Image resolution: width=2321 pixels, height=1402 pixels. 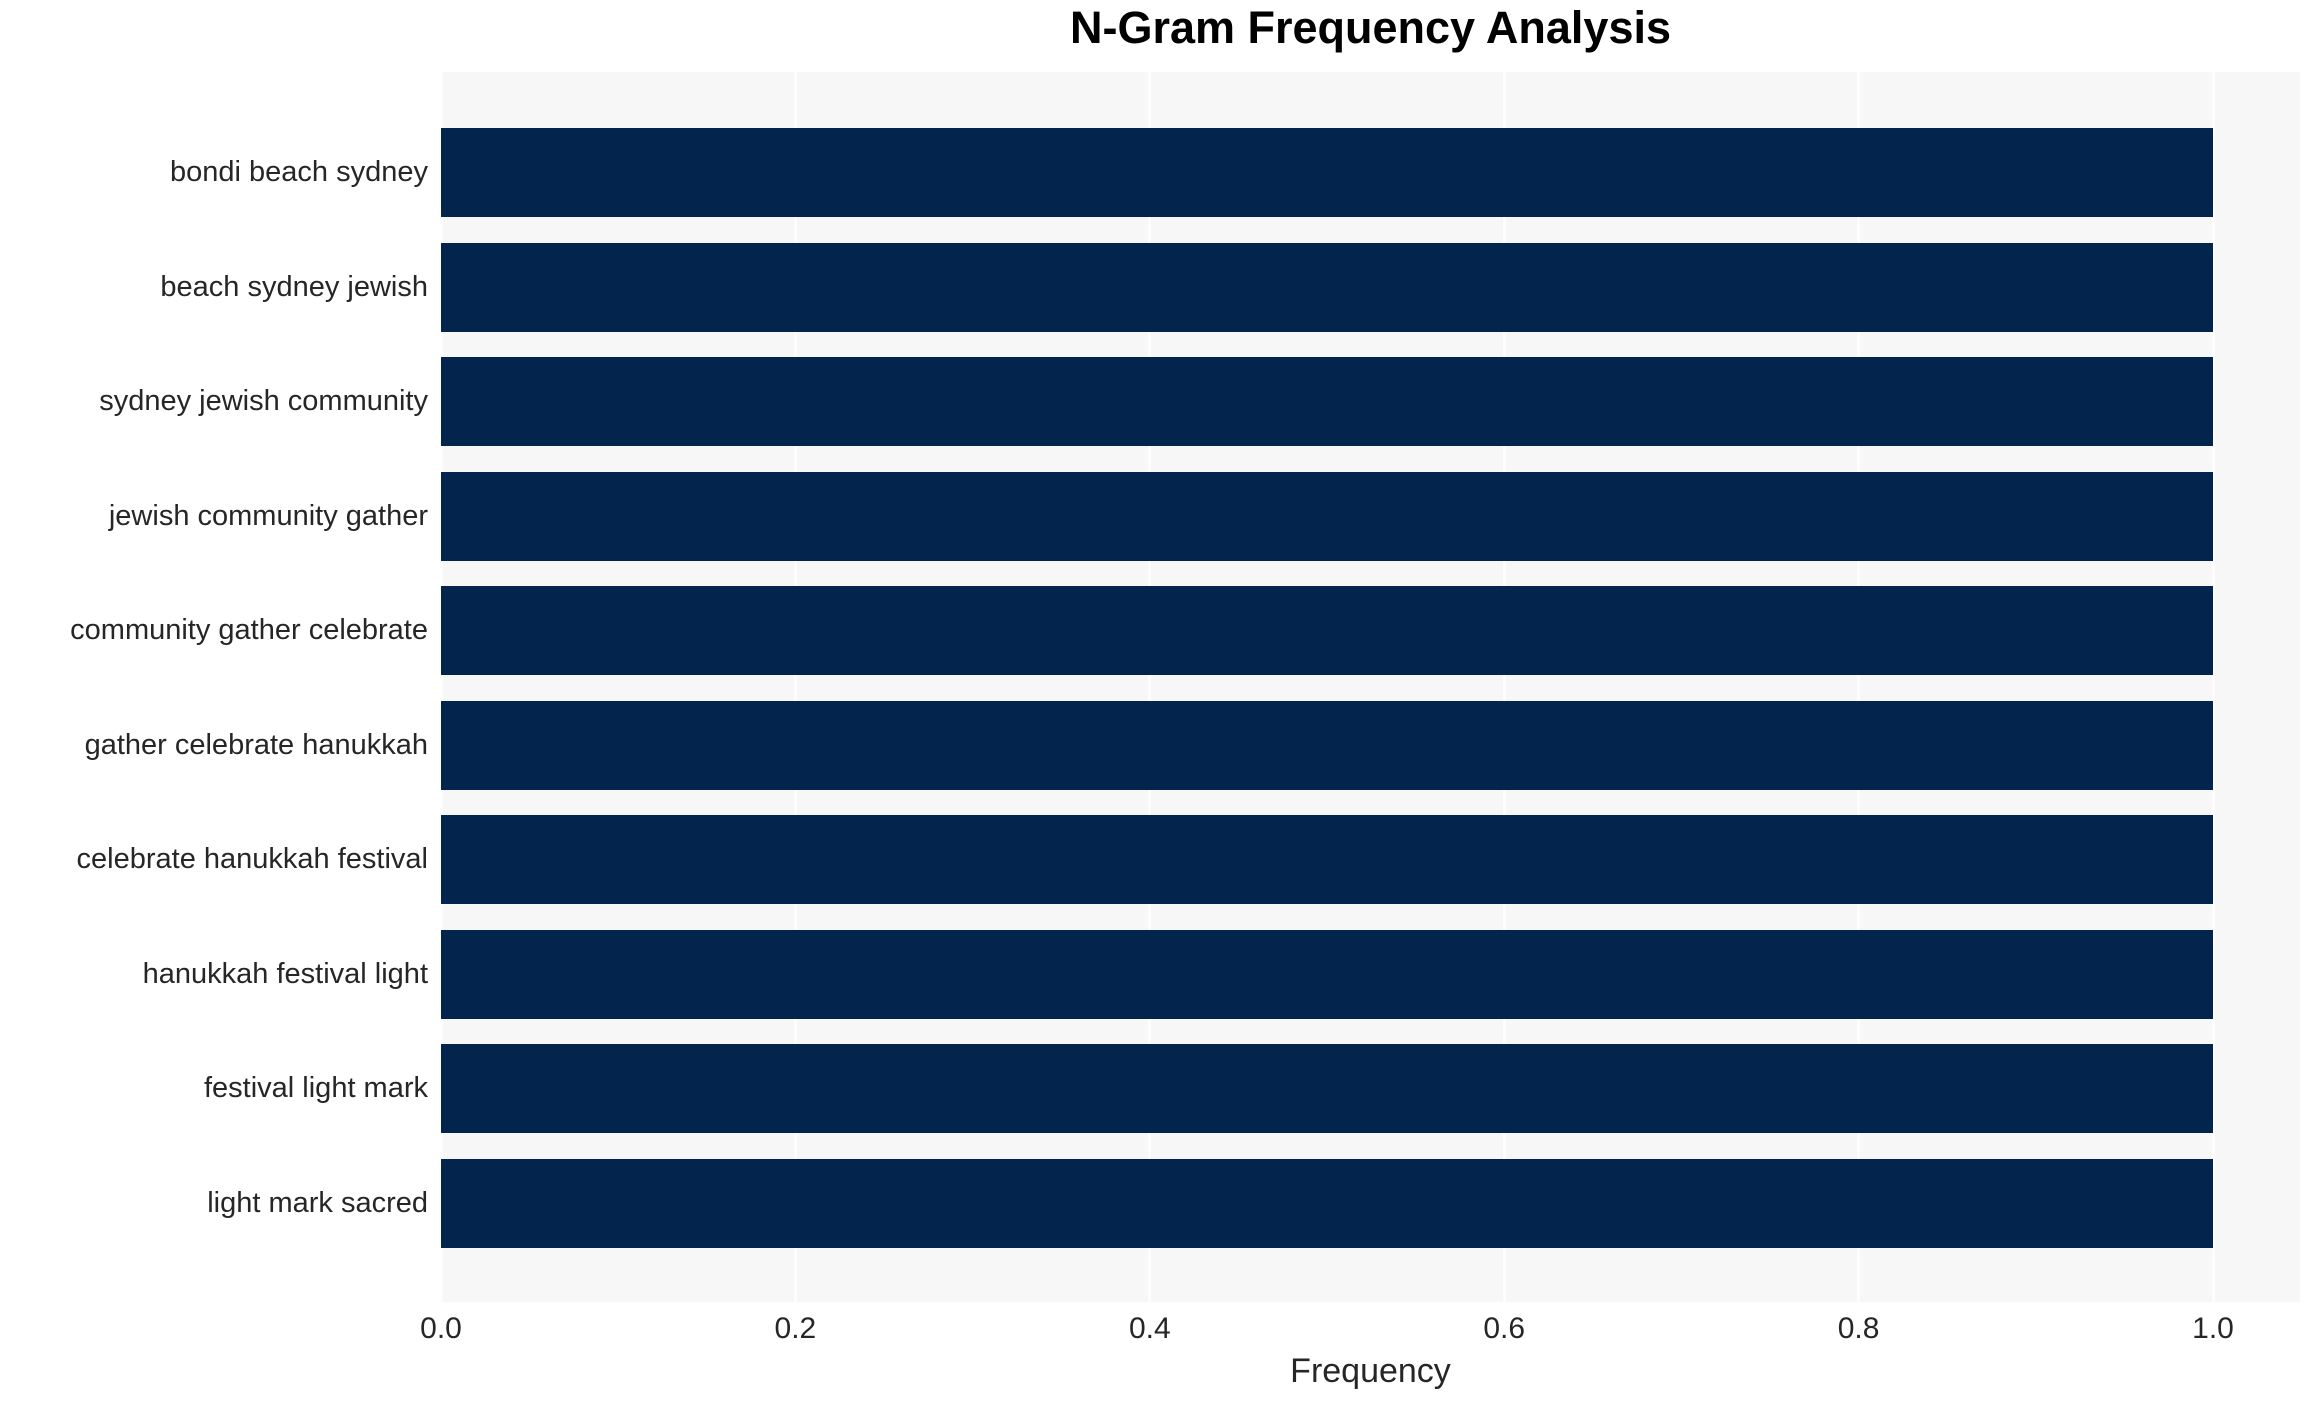 I want to click on x-tick-label: 0.0, so click(x=441, y=1328).